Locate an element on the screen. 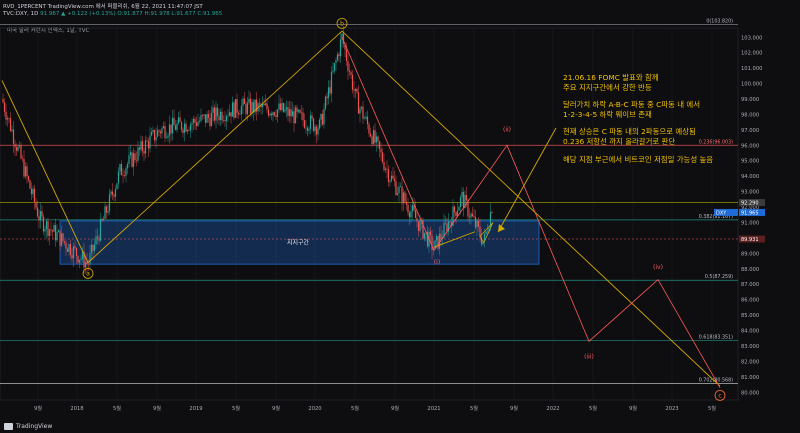 This screenshot has height=433, width=800. y-tick-label: 81.000 is located at coordinates (750, 378).